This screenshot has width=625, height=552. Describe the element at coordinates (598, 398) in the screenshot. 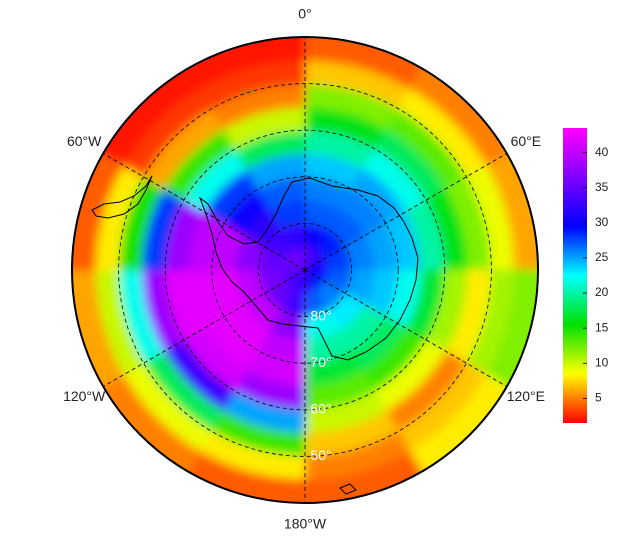

I see `colorbar-tick-label: 5` at that location.